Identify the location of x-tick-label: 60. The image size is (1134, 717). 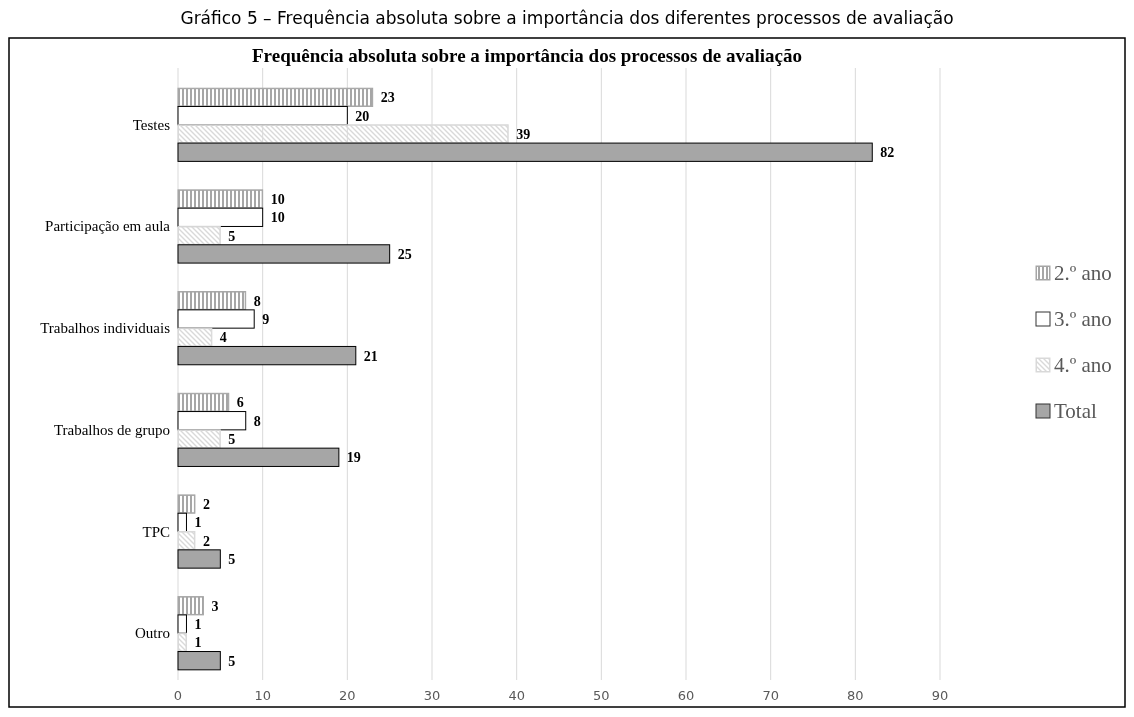
(686, 695).